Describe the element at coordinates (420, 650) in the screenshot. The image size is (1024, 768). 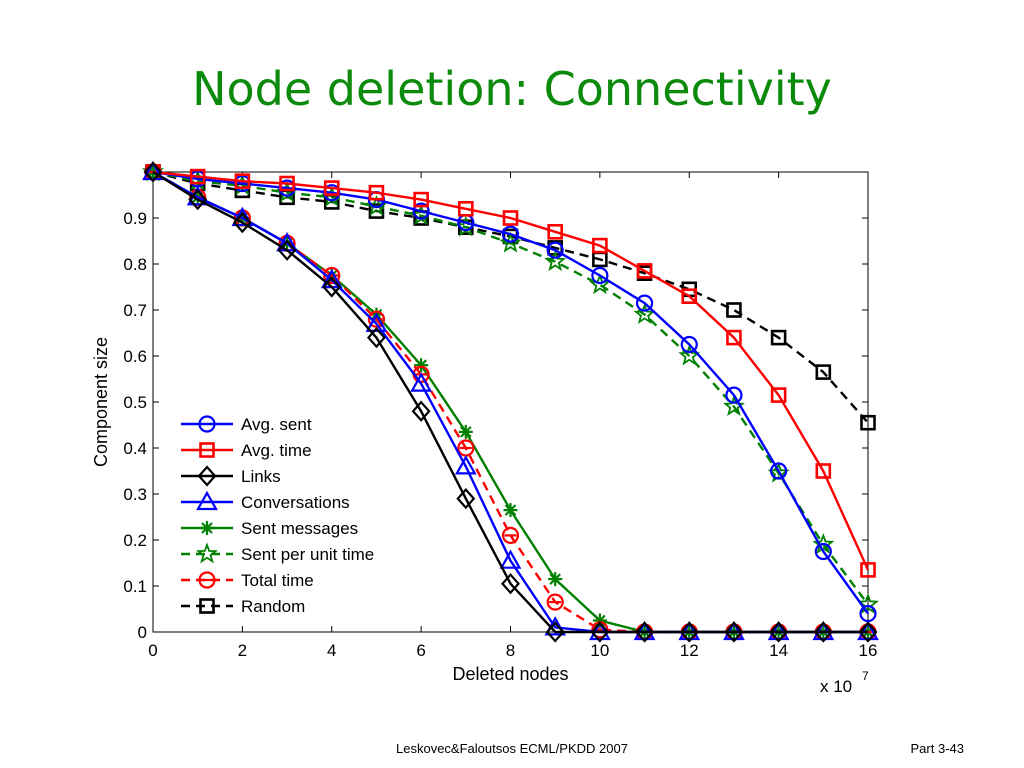
I see `x-tick-label: 6` at that location.